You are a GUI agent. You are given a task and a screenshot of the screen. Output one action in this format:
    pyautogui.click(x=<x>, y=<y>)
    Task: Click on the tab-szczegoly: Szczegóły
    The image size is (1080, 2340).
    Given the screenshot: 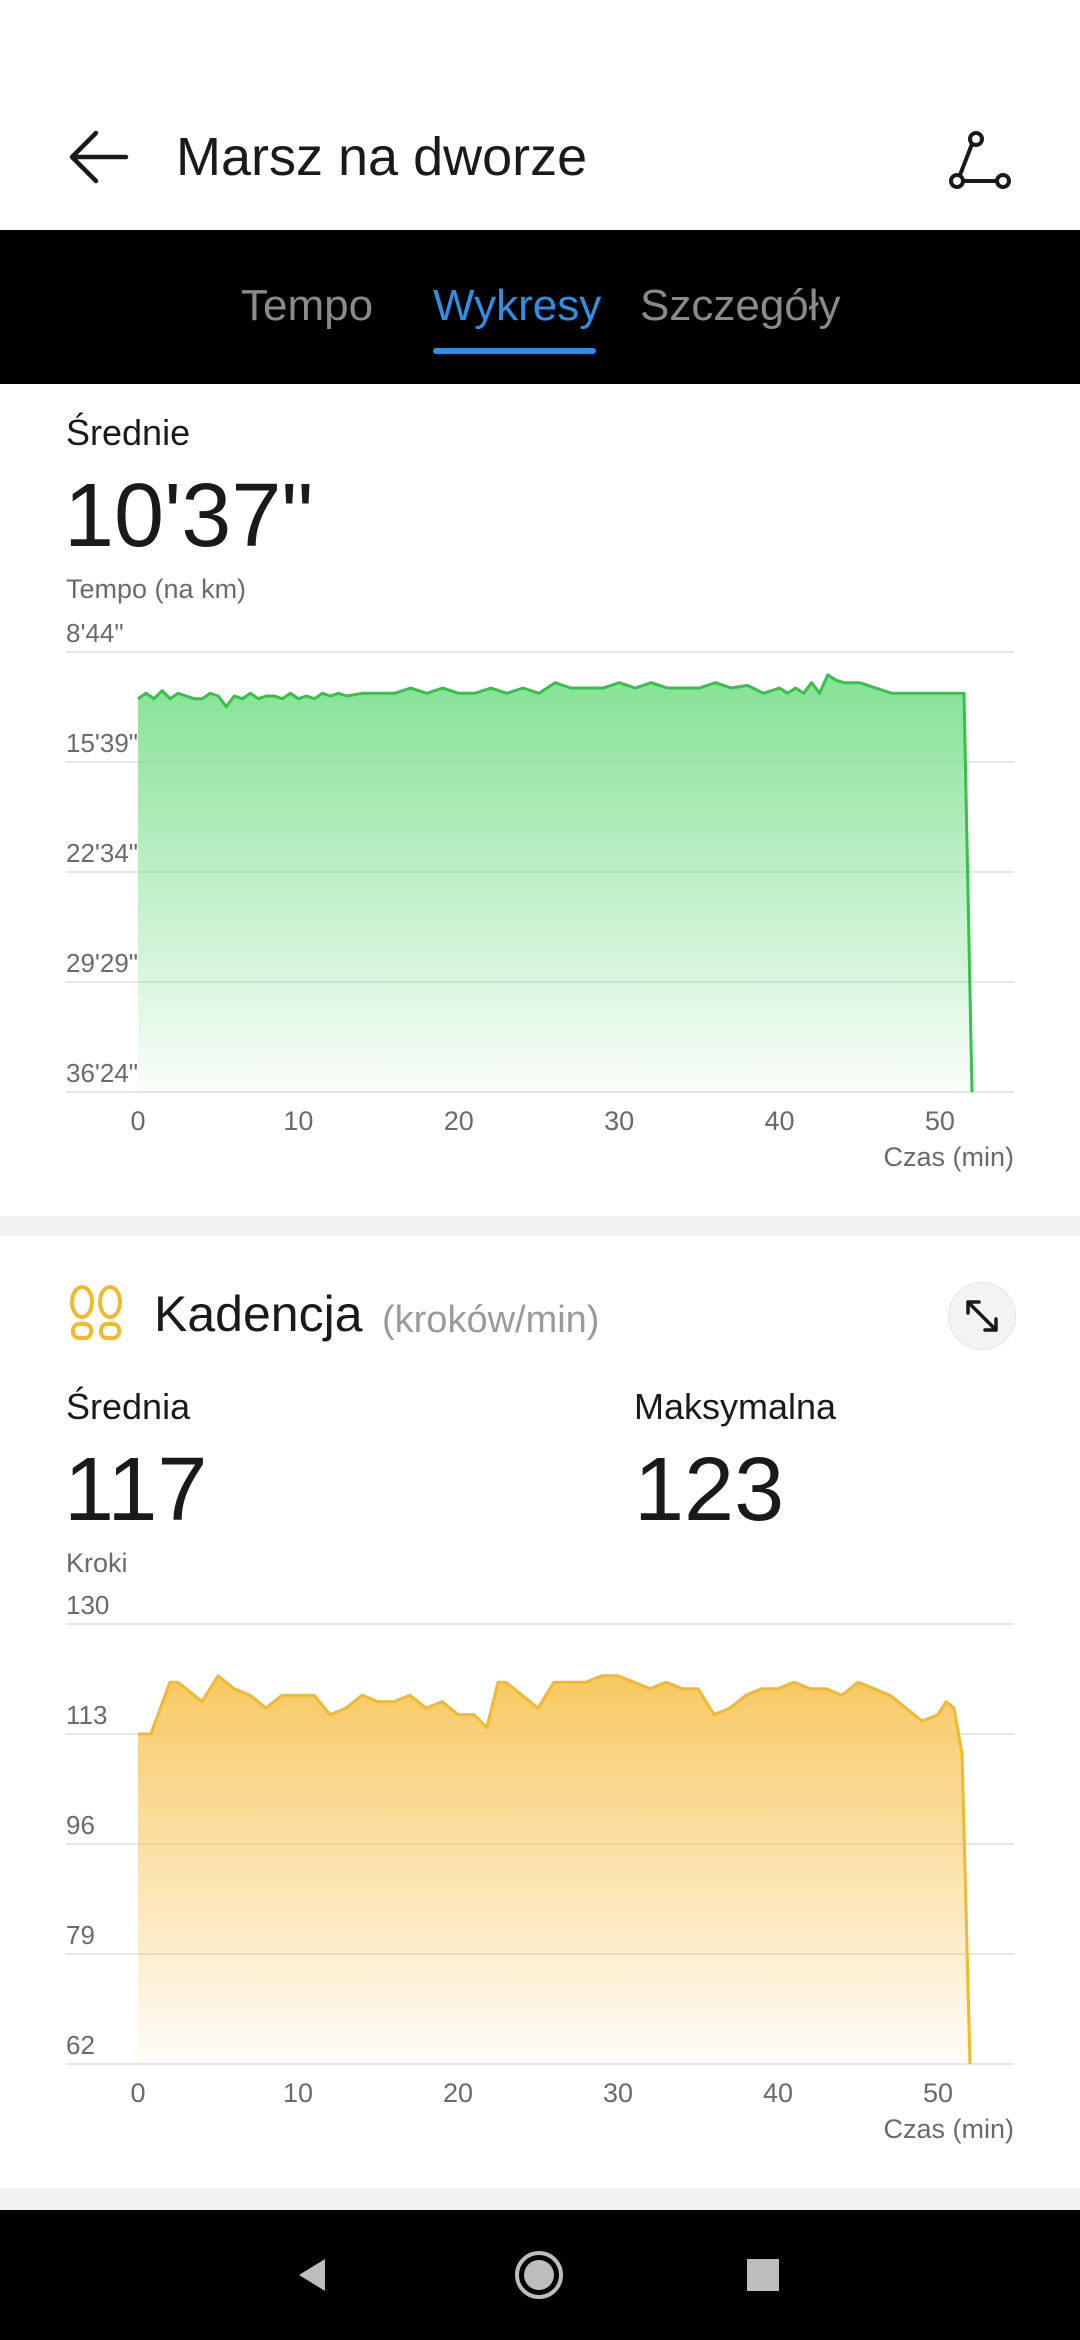 What is the action you would take?
    pyautogui.click(x=740, y=305)
    